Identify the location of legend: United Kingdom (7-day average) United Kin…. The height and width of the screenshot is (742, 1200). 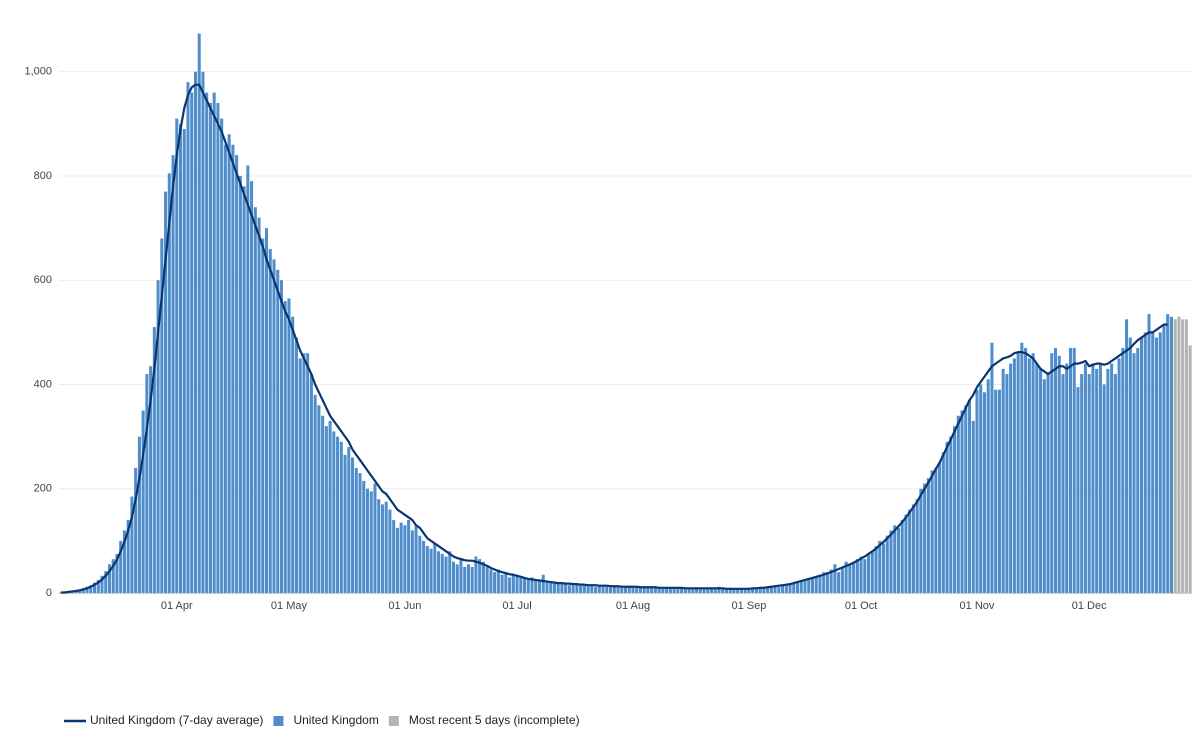
(322, 720).